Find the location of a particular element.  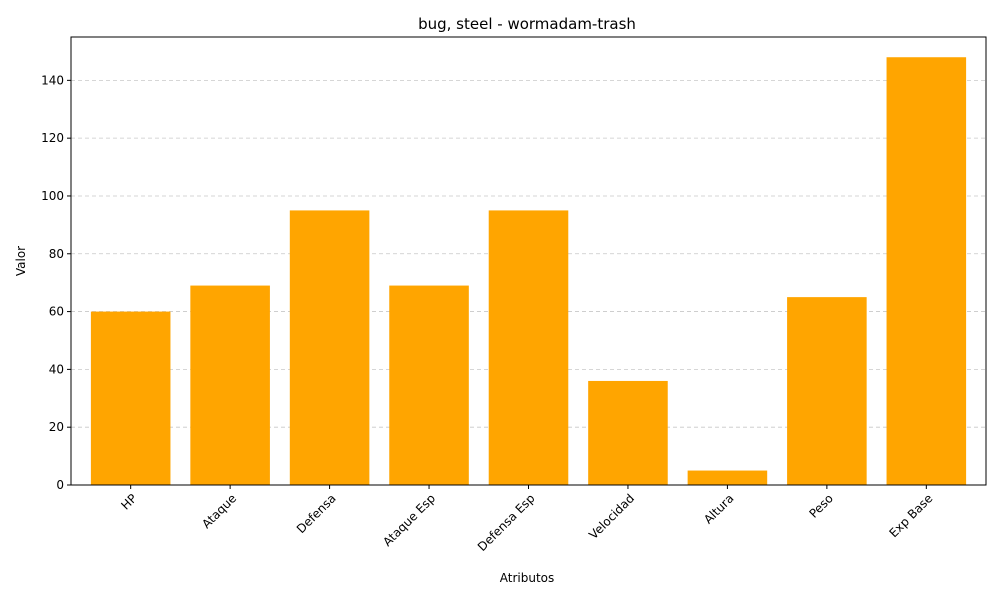

y-tick-label: 80 is located at coordinates (56, 254).